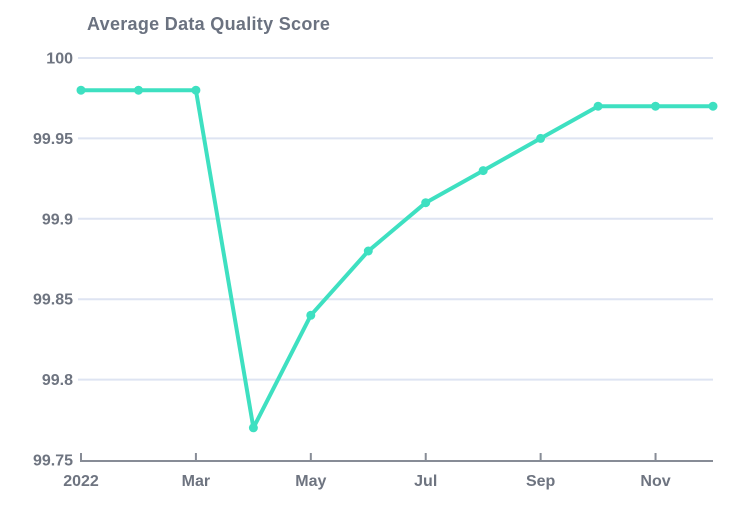 The height and width of the screenshot is (512, 750). Describe the element at coordinates (53, 300) in the screenshot. I see `y-axis-tick-label: 99.85` at that location.